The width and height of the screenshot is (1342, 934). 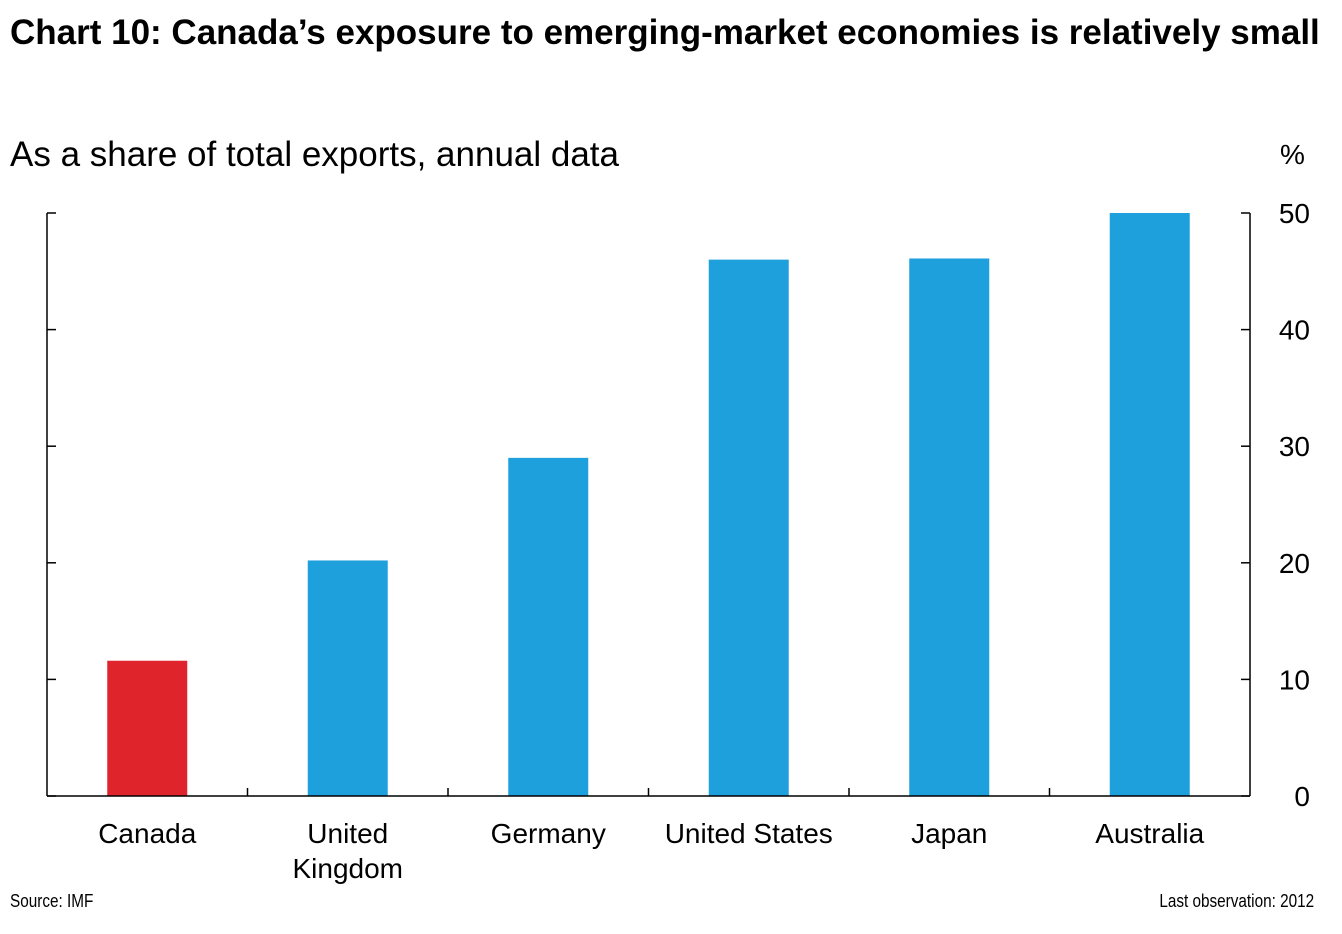 What do you see at coordinates (749, 833) in the screenshot?
I see `x-tick-label-united-states: United States` at bounding box center [749, 833].